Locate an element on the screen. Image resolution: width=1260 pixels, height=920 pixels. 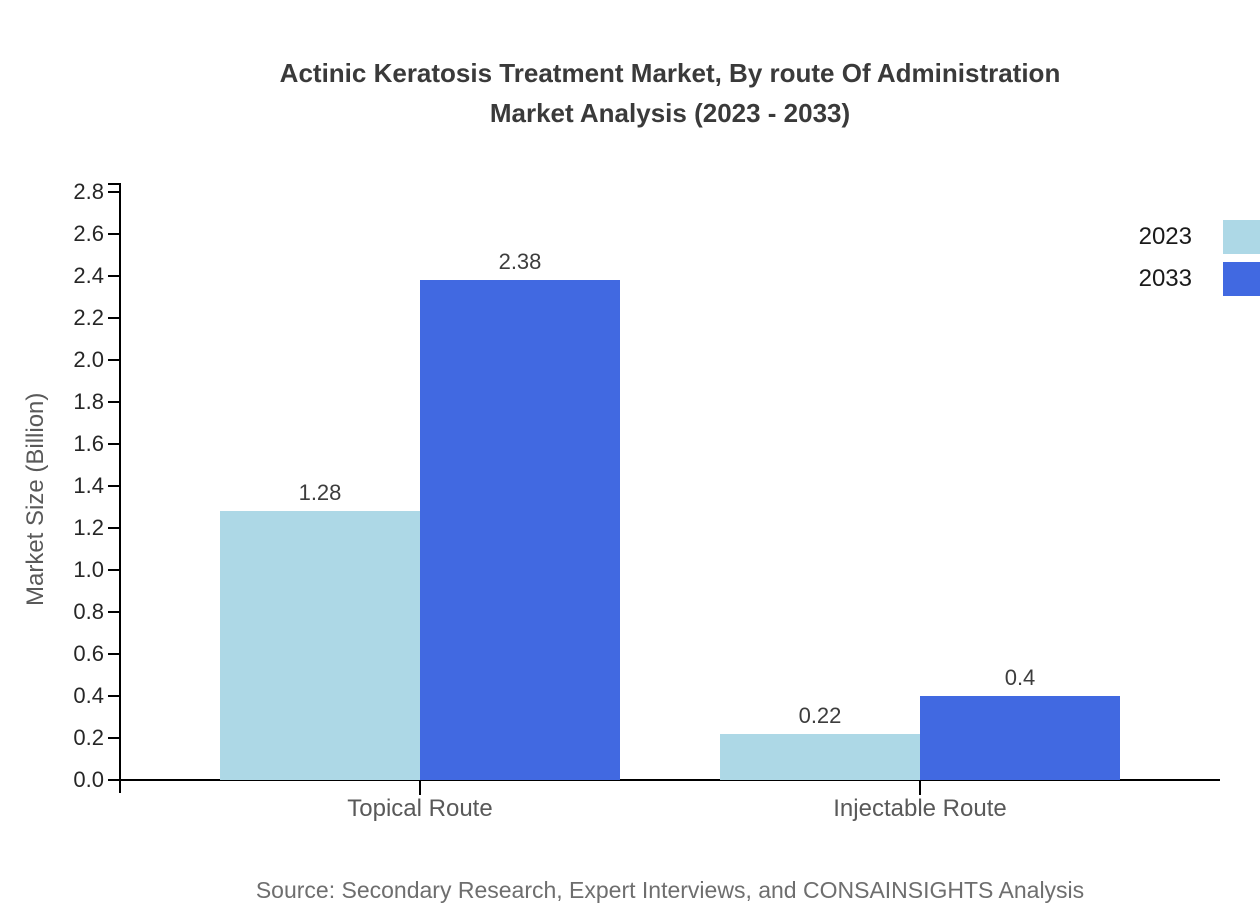
y-axis-tick-label: 0.4 is located at coordinates (88, 695).